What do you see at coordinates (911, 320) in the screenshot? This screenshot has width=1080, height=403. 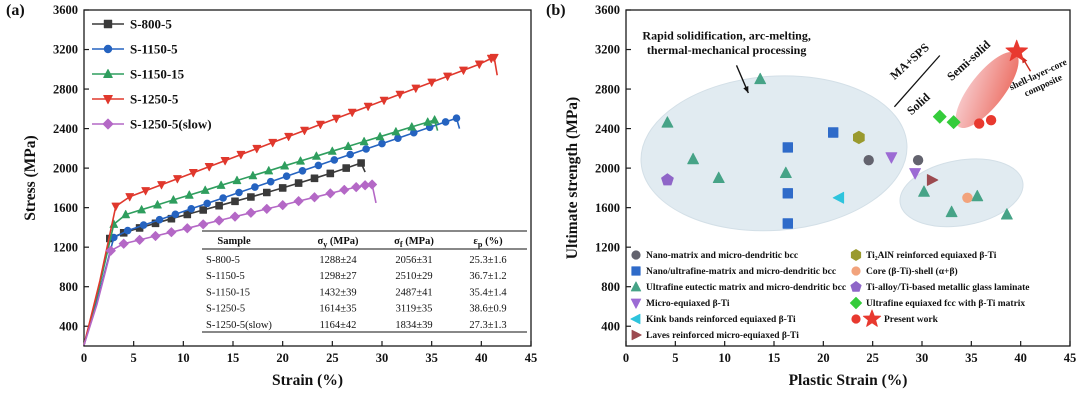 I see `svg-text: Present work` at bounding box center [911, 320].